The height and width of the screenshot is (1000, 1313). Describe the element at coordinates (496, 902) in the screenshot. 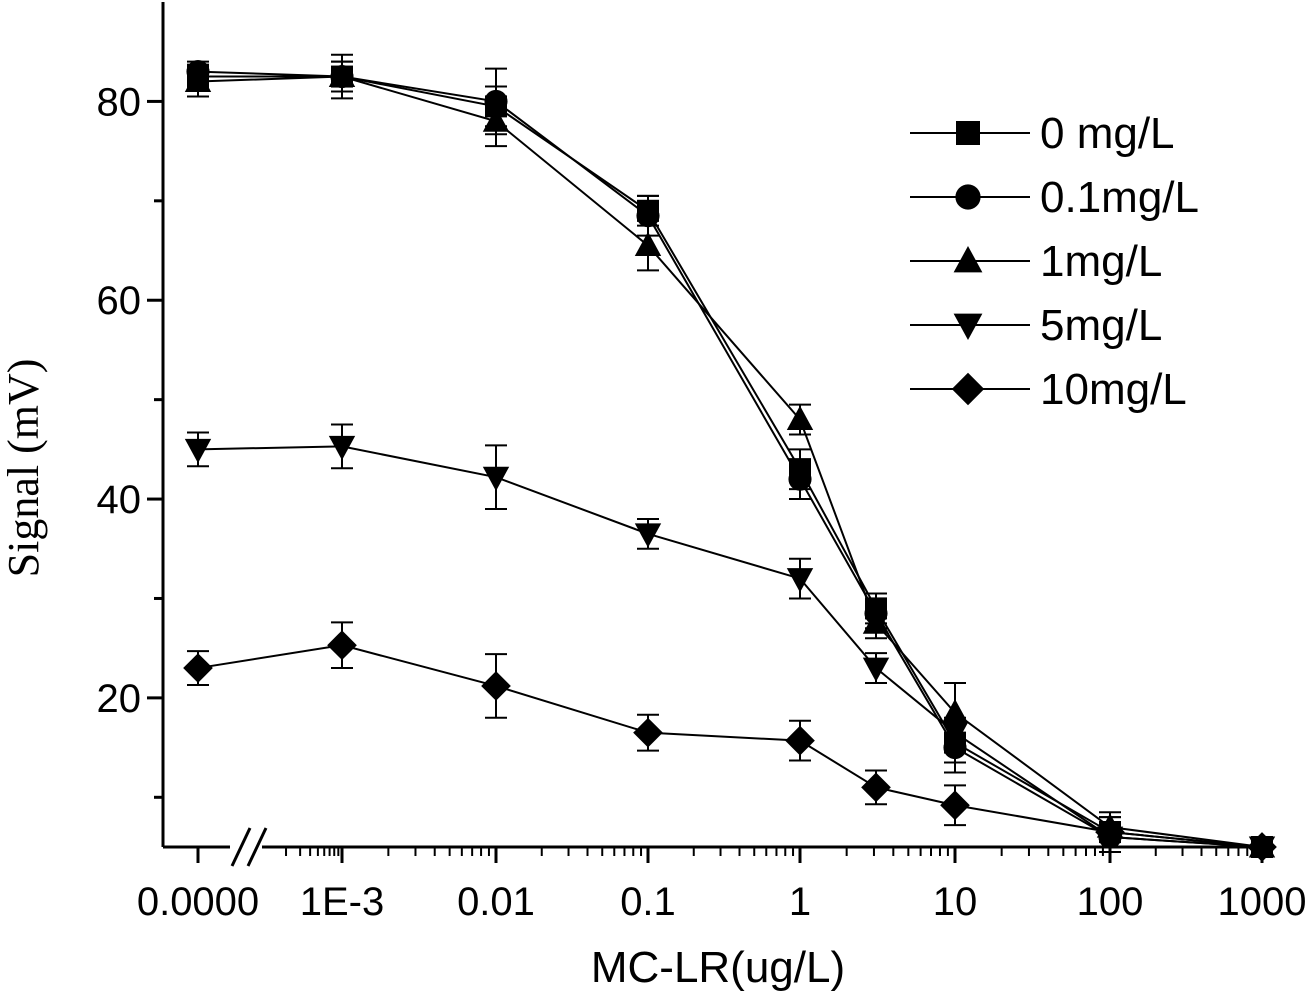

I see `x-tick-label: 0.01` at that location.